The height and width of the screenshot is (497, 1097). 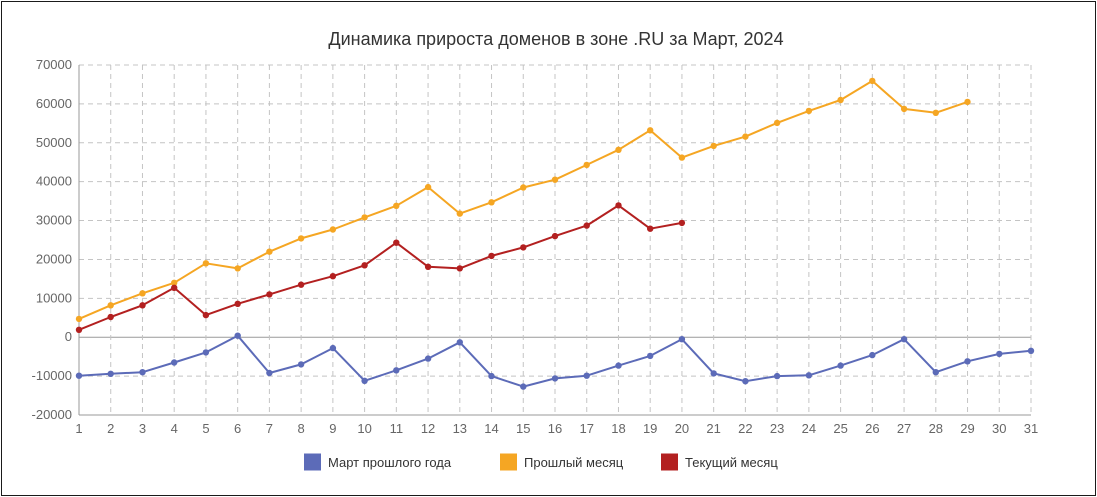 I want to click on x-tick-label: 24, so click(x=809, y=428).